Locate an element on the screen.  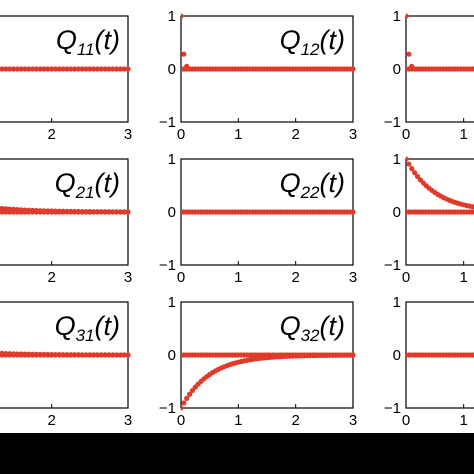
subplot-title: Q31(t) is located at coordinates (87, 328).